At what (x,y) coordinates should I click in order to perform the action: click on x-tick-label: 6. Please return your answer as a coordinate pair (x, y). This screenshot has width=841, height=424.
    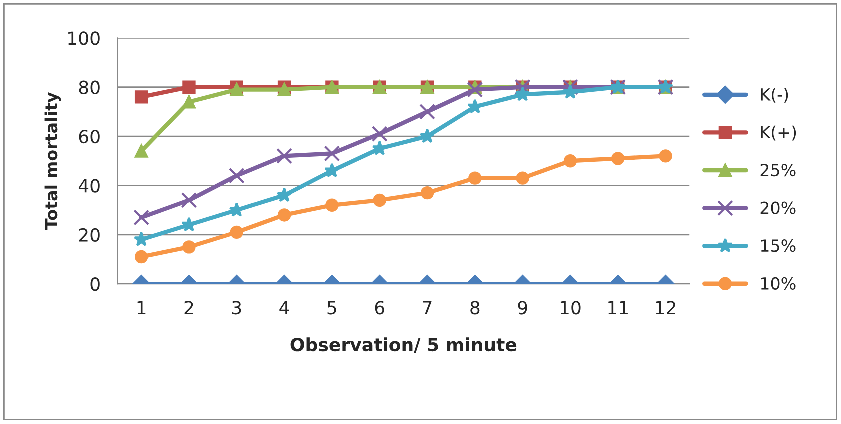
    Looking at the image, I should click on (379, 308).